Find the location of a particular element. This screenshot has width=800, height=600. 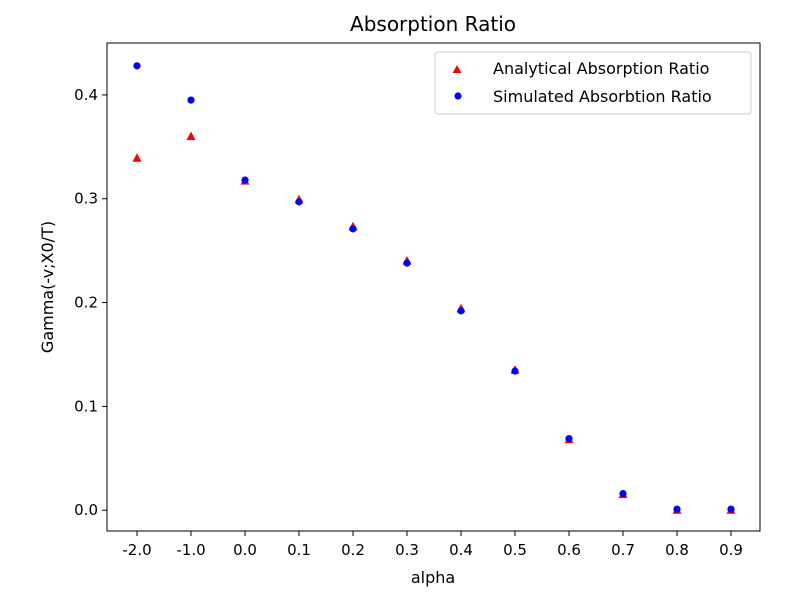

x-tick-label: 0.0 is located at coordinates (245, 550).